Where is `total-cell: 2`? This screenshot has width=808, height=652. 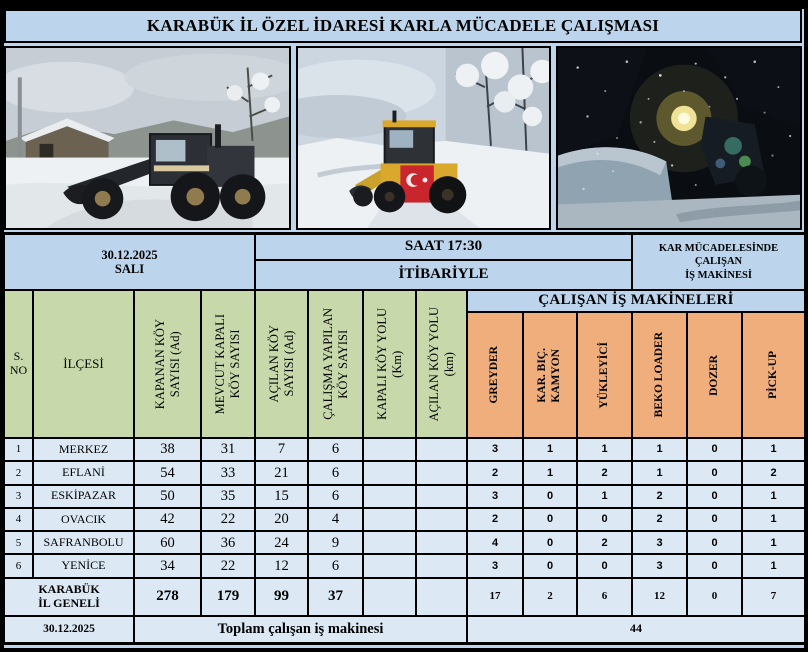
total-cell: 2 is located at coordinates (550, 596).